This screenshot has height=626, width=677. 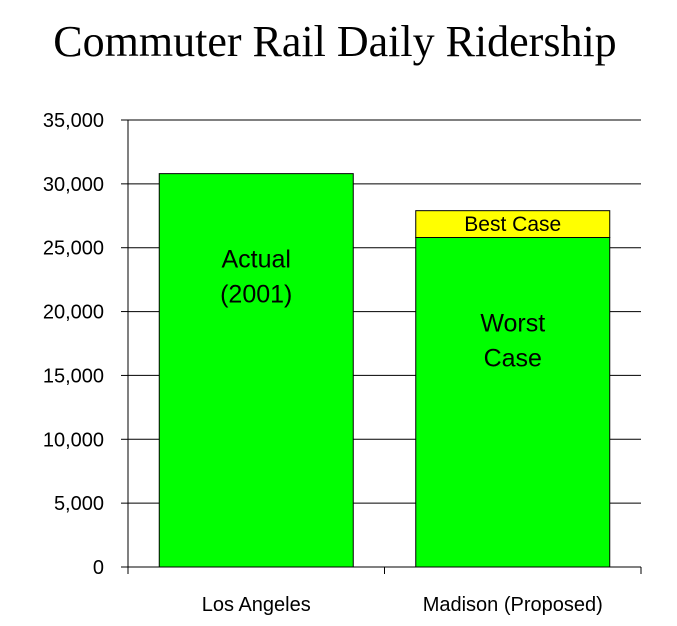 What do you see at coordinates (98, 568) in the screenshot?
I see `y-tick-label: 0` at bounding box center [98, 568].